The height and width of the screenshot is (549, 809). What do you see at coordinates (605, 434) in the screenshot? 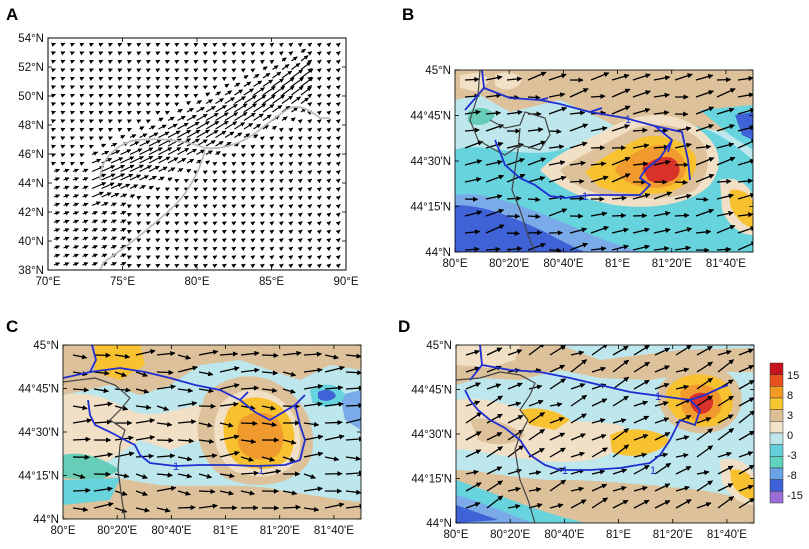
I see `contour-fill-d` at bounding box center [605, 434].